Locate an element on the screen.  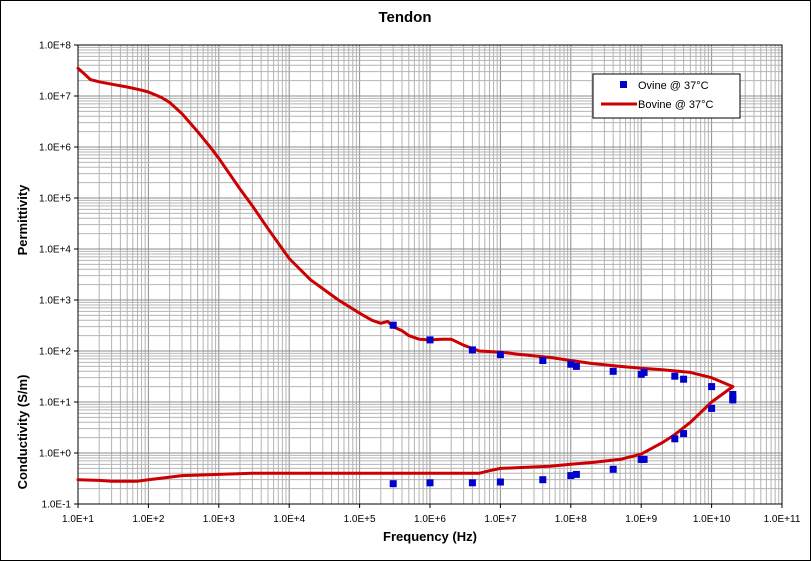
y-tick-label: 1.0E+2 is located at coordinates (55, 352).